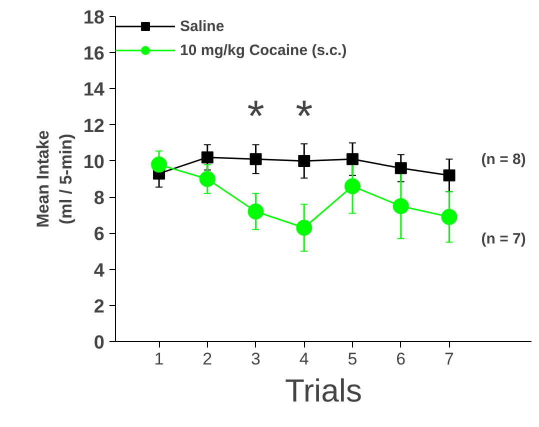 Image resolution: width=539 pixels, height=427 pixels. I want to click on y-tick-label: 4, so click(99, 271).